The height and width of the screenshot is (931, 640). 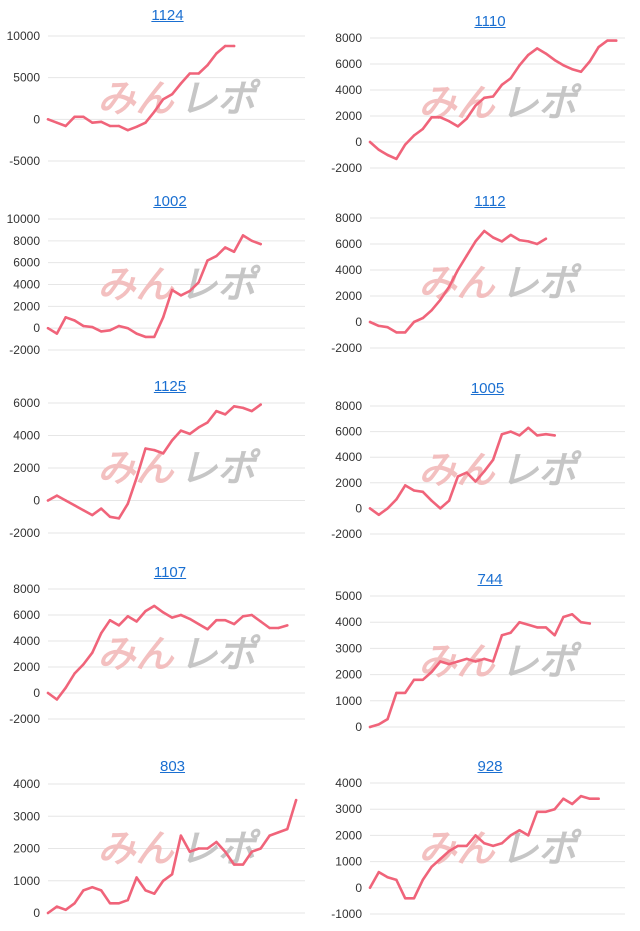 What do you see at coordinates (346, 348) in the screenshot?
I see `y-tick-label: -2000` at bounding box center [346, 348].